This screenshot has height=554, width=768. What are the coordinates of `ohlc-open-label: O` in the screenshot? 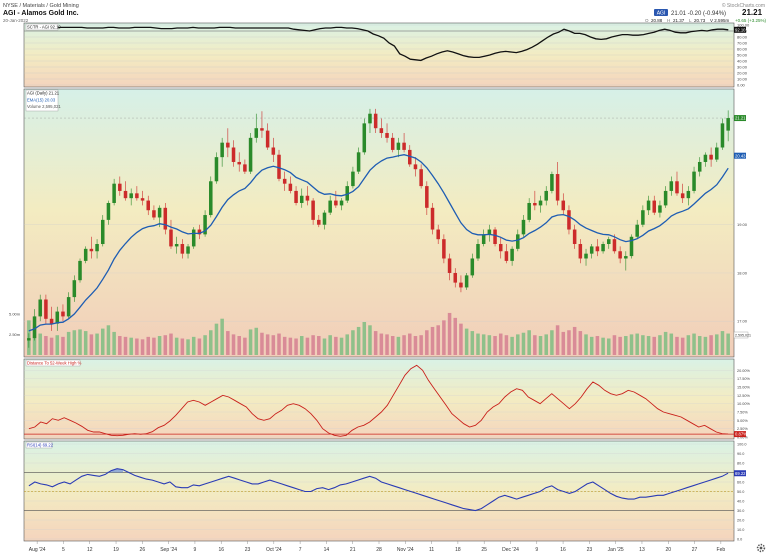 It's located at (647, 20).